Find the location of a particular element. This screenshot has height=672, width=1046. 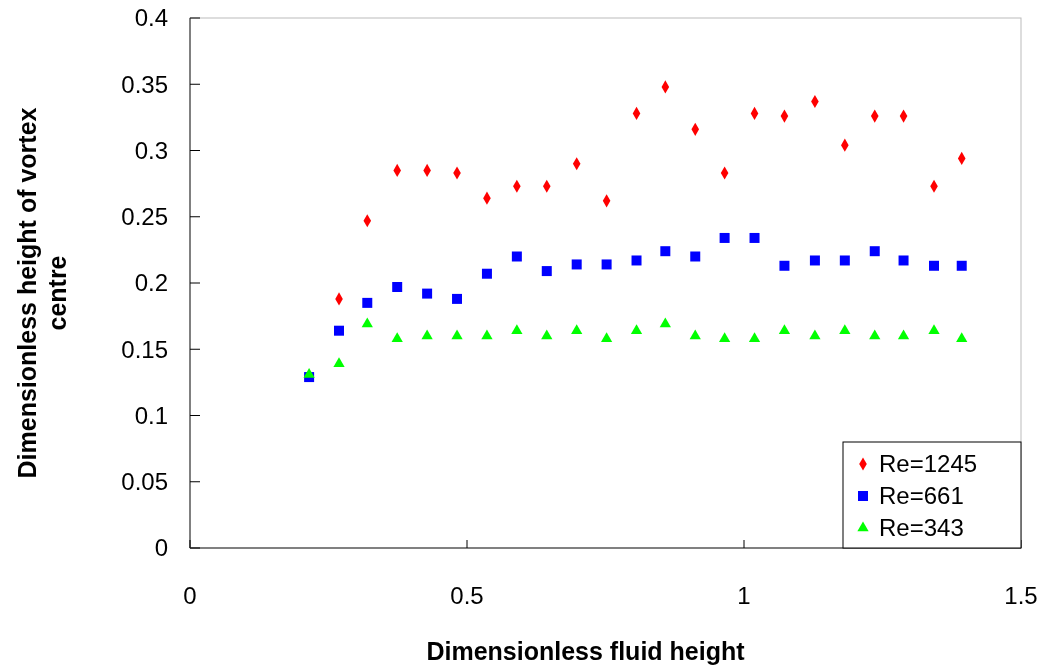

y-tick-label: 0.3 is located at coordinates (151, 150).